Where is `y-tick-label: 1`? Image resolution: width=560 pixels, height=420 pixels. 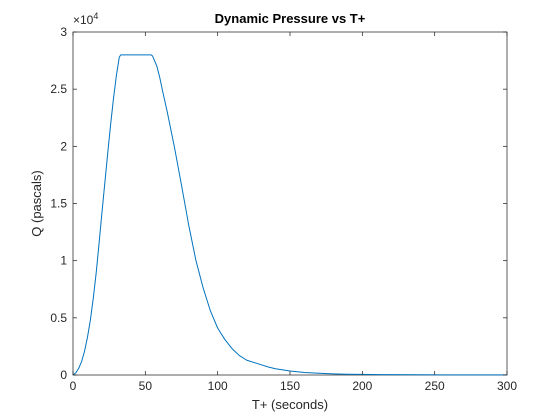
y-tick-label: 1 is located at coordinates (63, 261).